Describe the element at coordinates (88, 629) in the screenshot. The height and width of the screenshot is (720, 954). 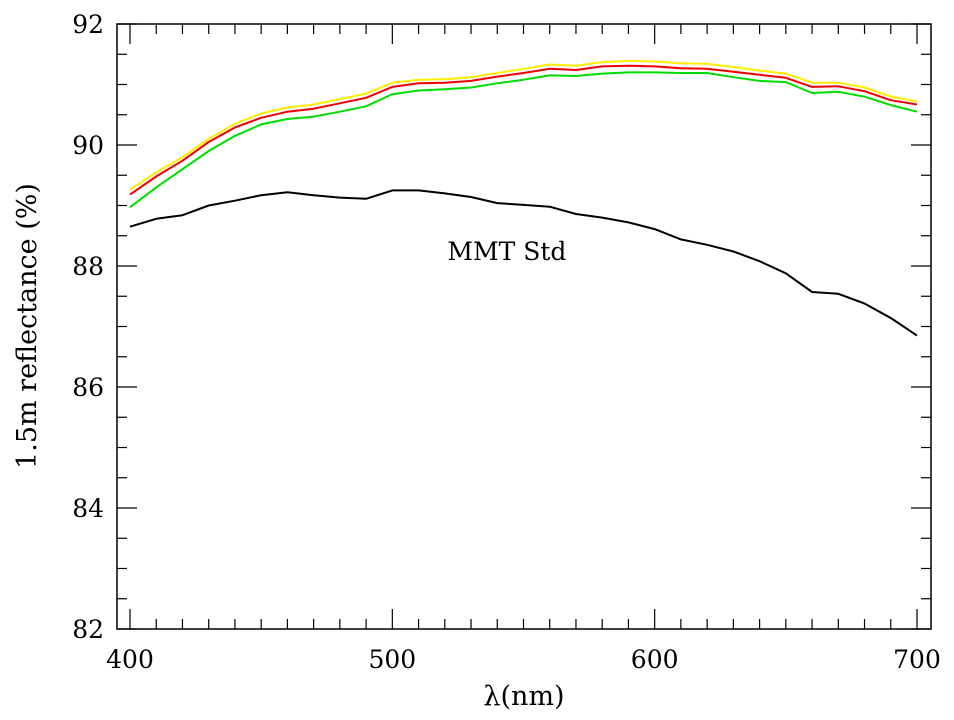
I see `y-tick-label: 82` at that location.